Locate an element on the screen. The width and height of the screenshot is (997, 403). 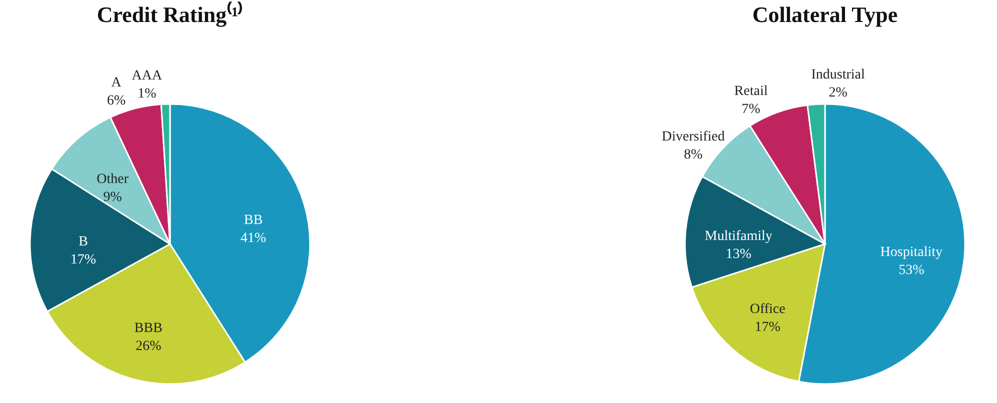
data-label: 7% is located at coordinates (751, 109).